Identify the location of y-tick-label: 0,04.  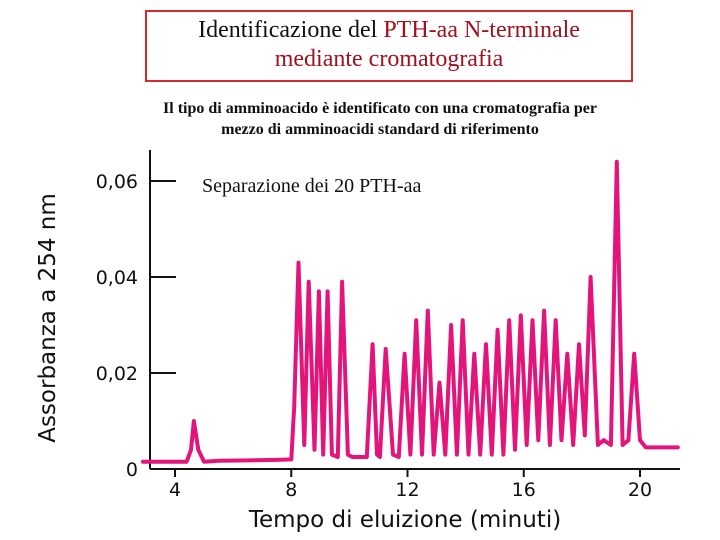
(117, 278).